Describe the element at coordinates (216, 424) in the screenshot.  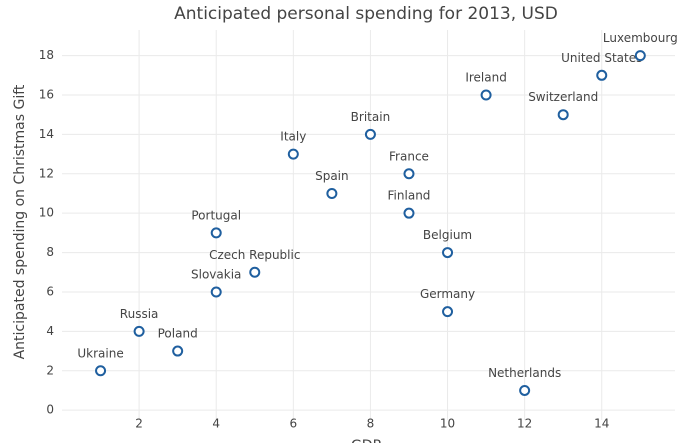
I see `x-tick-label: 4` at that location.